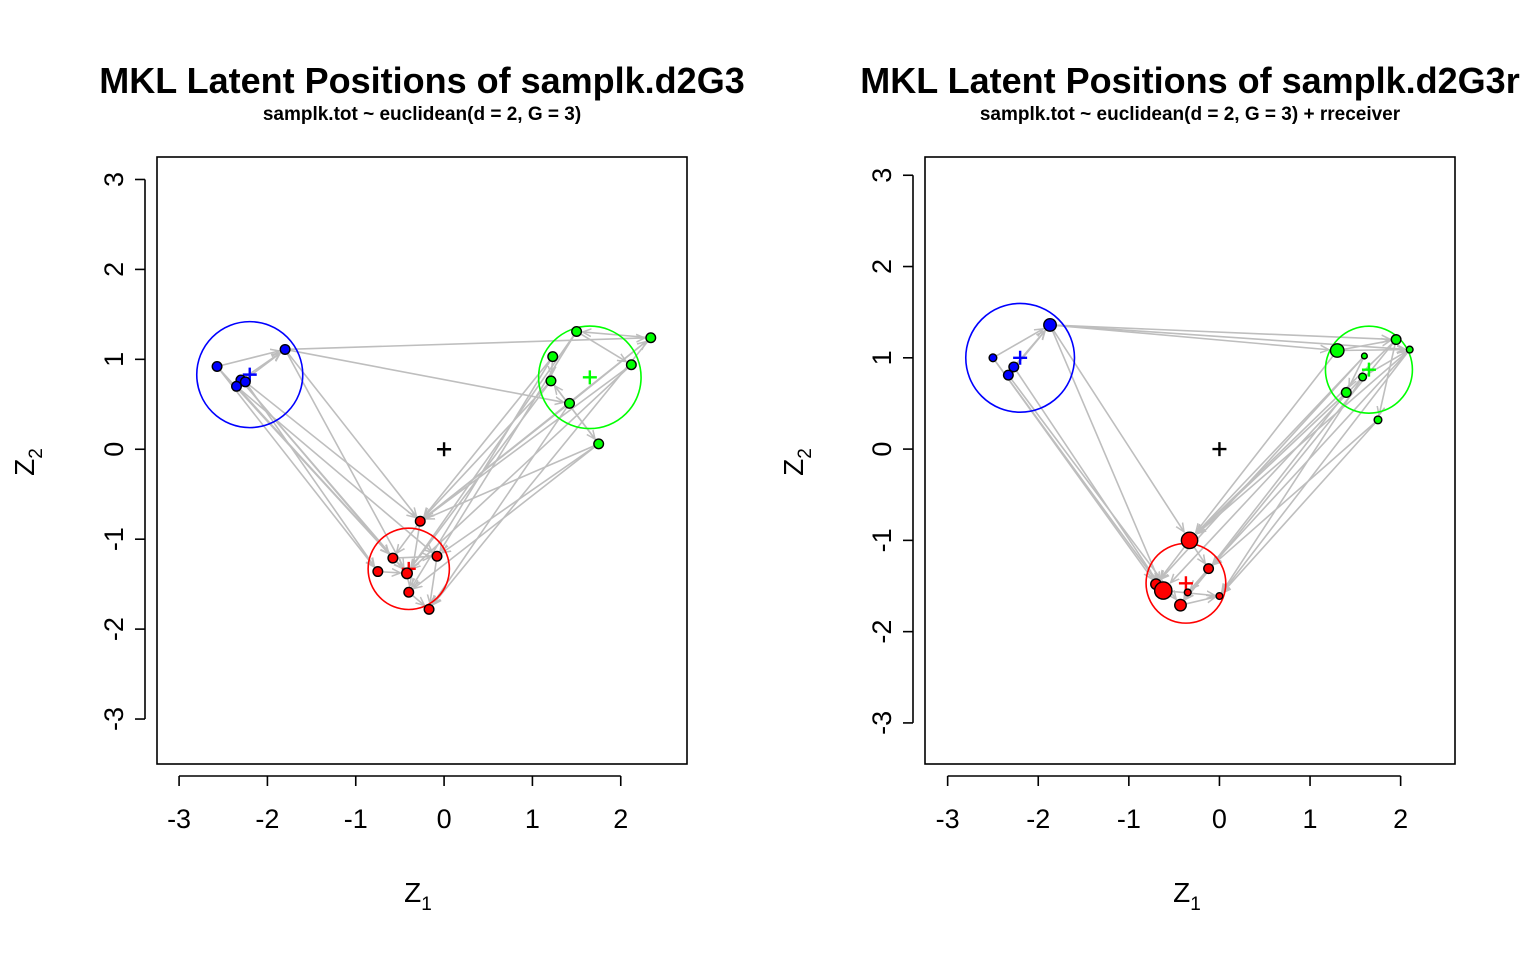  I want to click on cluster-circle-green, so click(1369, 369).